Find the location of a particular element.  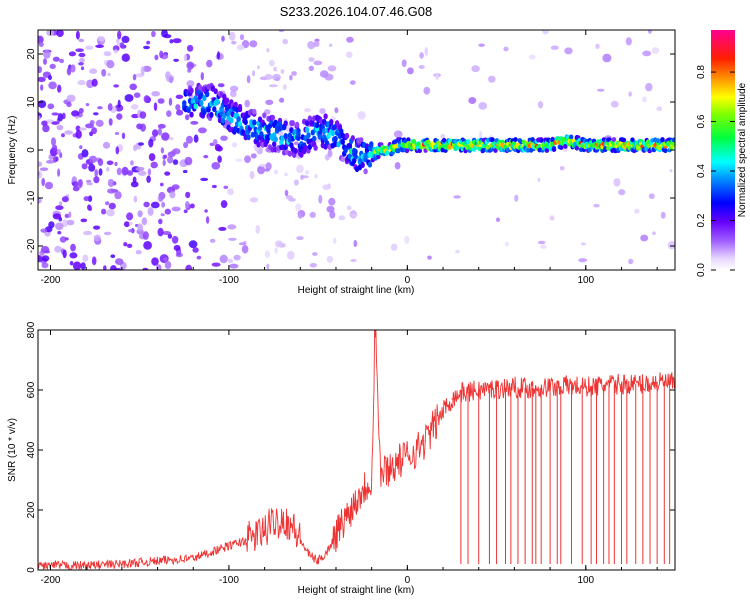

heatmap-y-label: Frequency (Hz) is located at coordinates (12, 150).